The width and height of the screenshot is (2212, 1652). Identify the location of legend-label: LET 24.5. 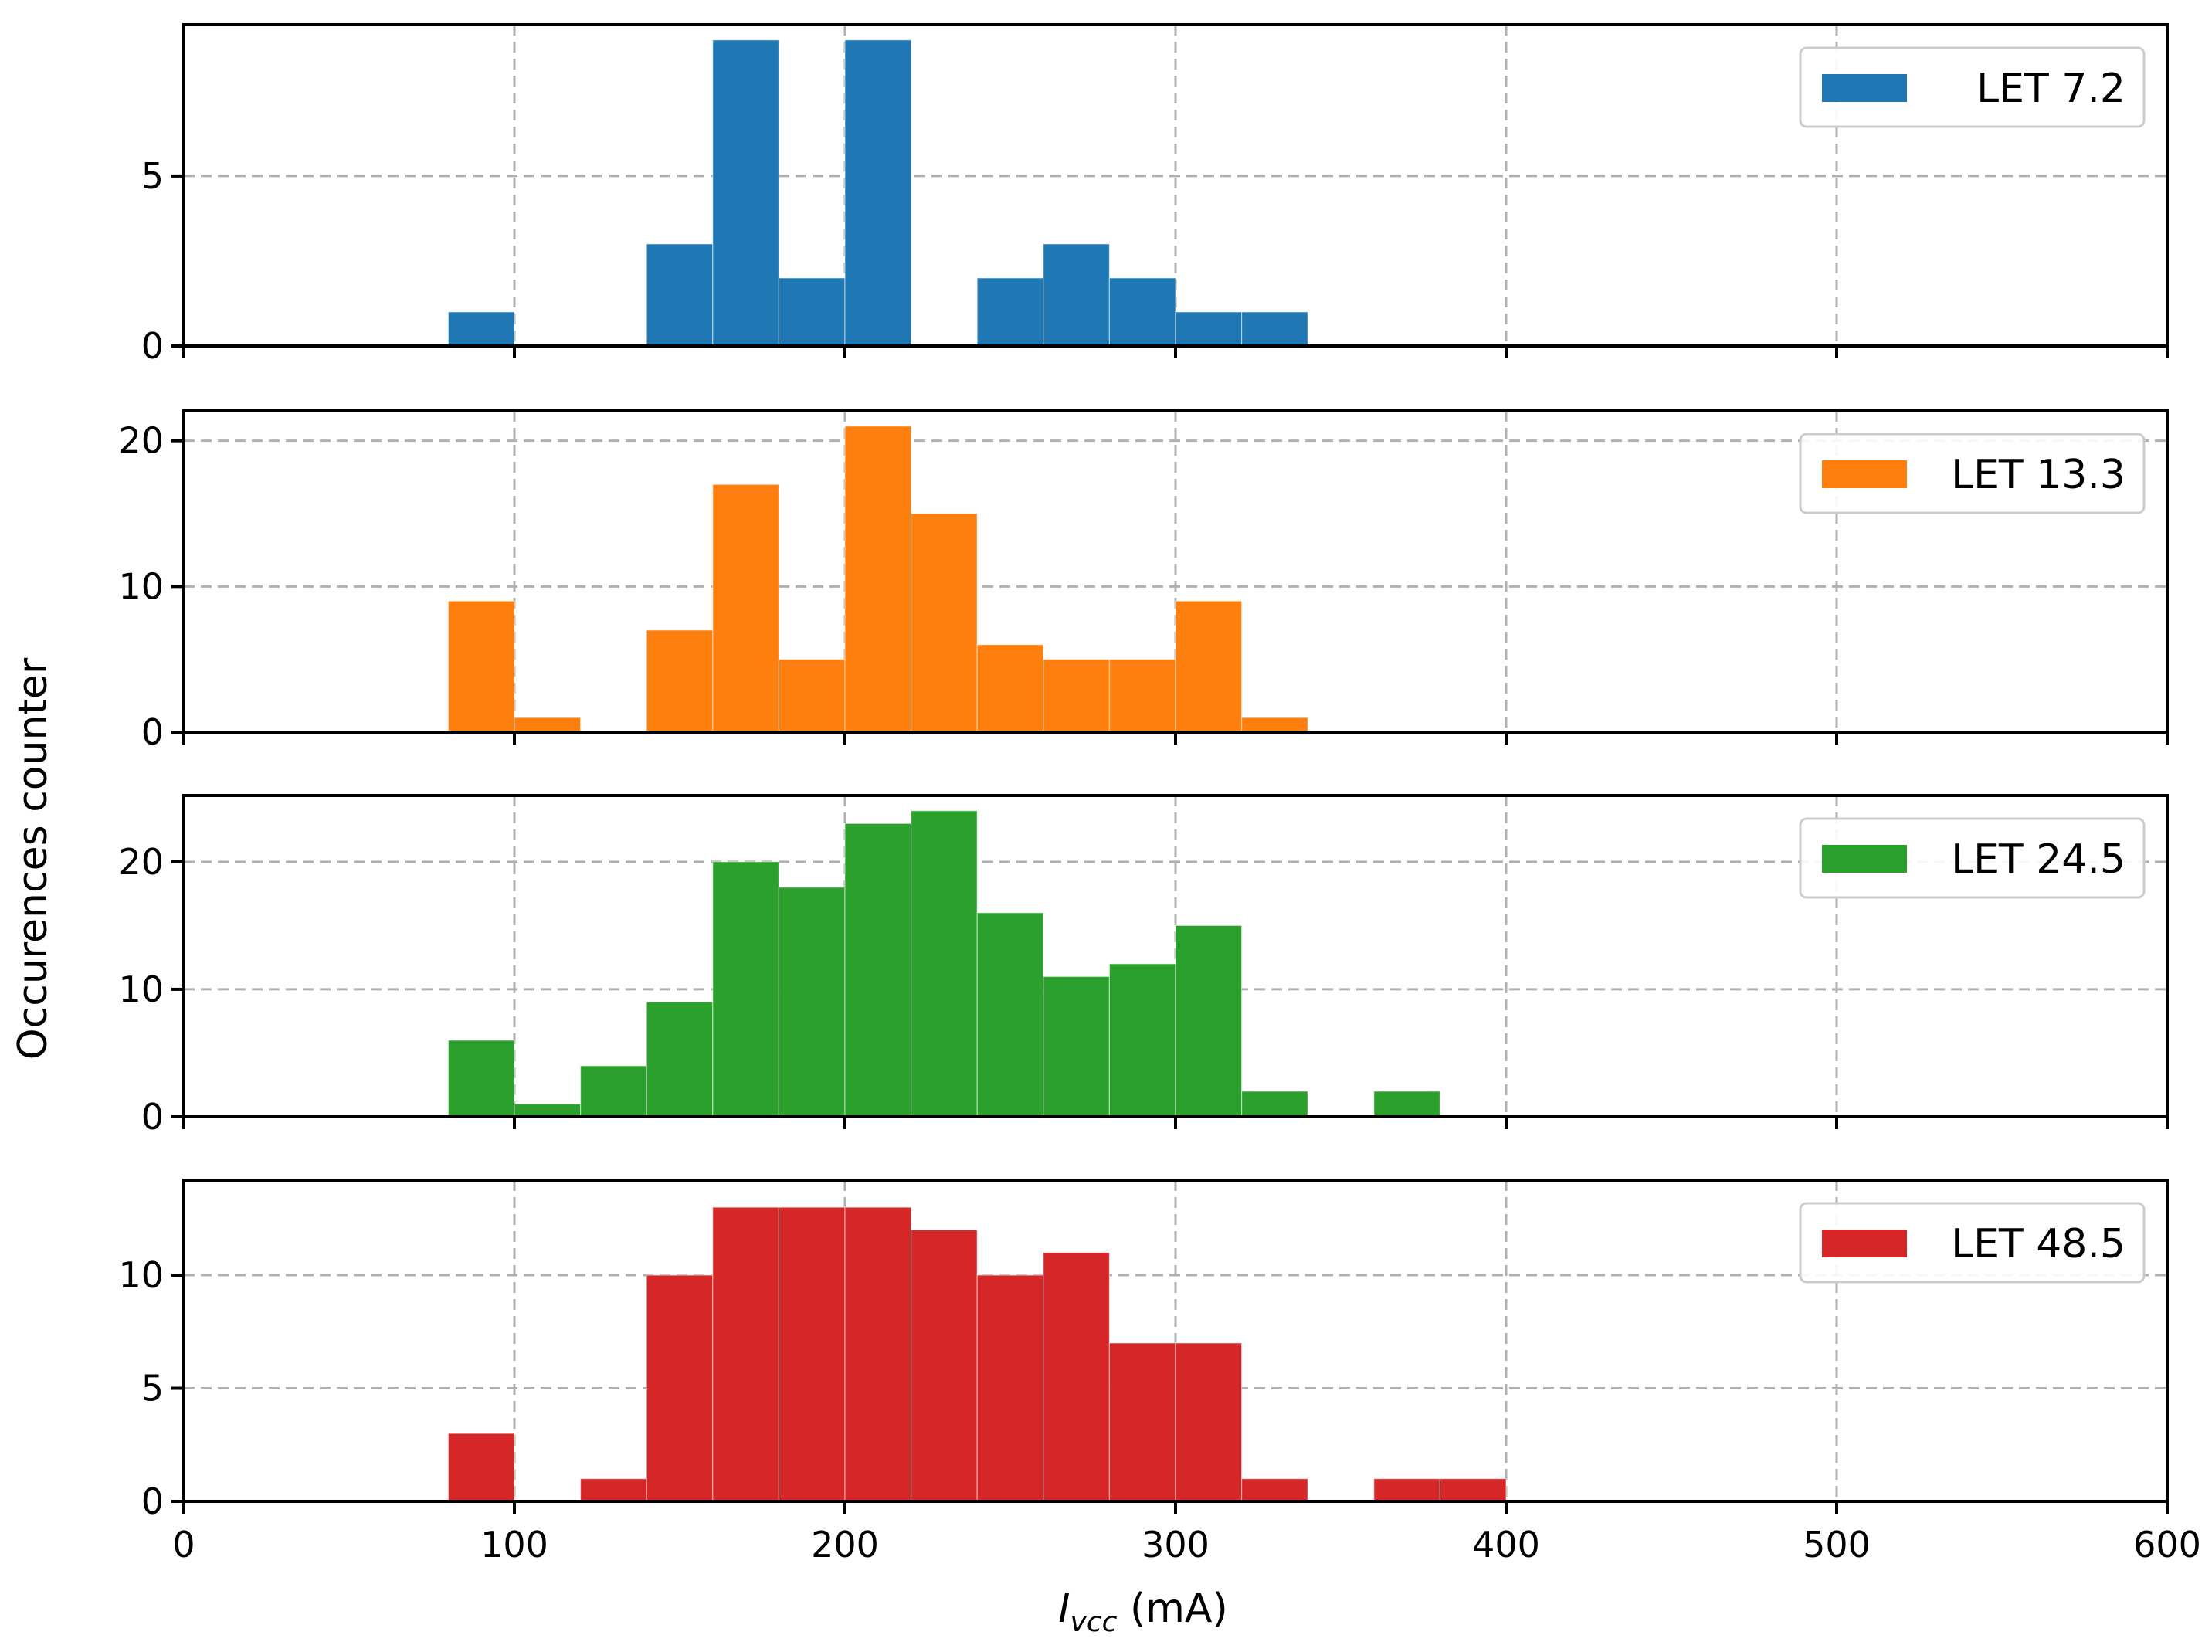
(2038, 859).